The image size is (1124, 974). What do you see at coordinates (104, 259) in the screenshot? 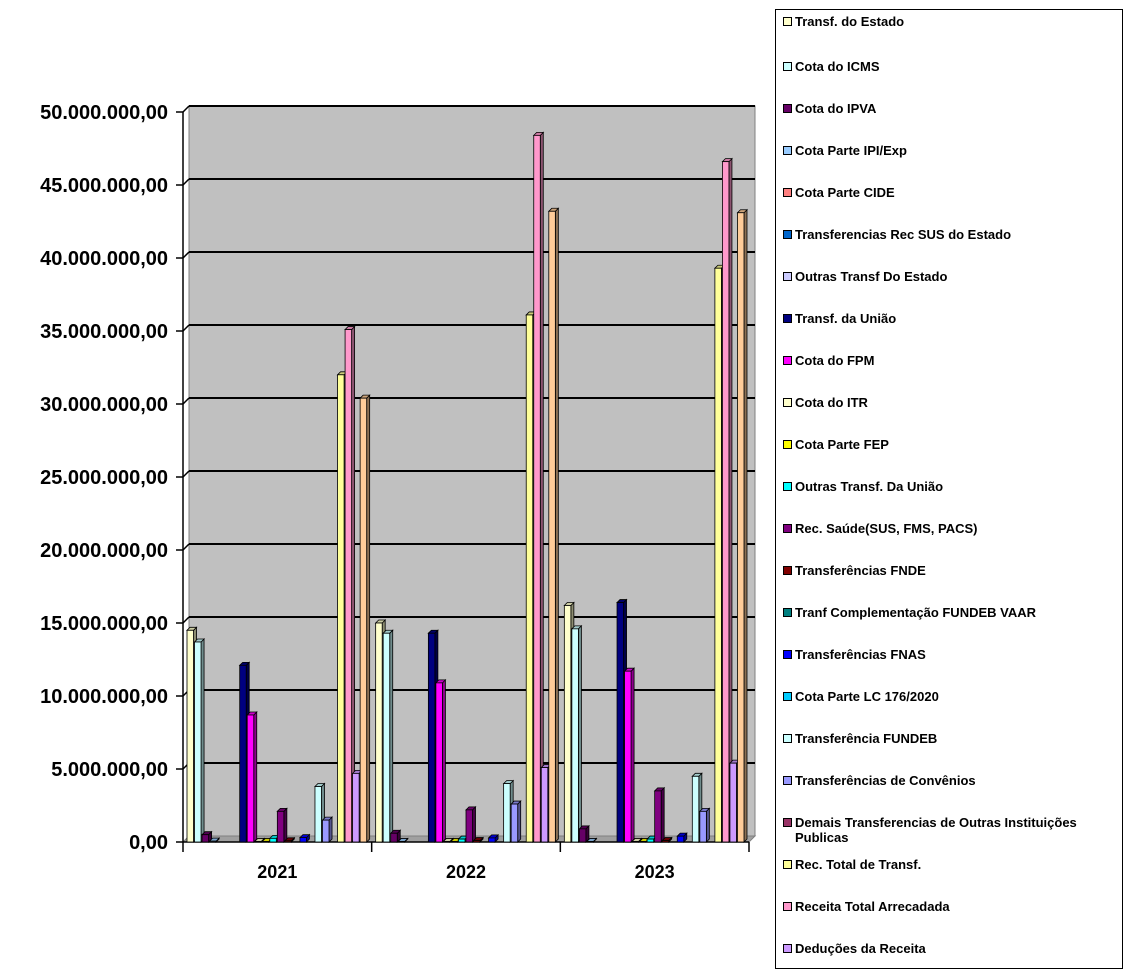
I see `y-tick-label: 40.000.000,00` at bounding box center [104, 259].